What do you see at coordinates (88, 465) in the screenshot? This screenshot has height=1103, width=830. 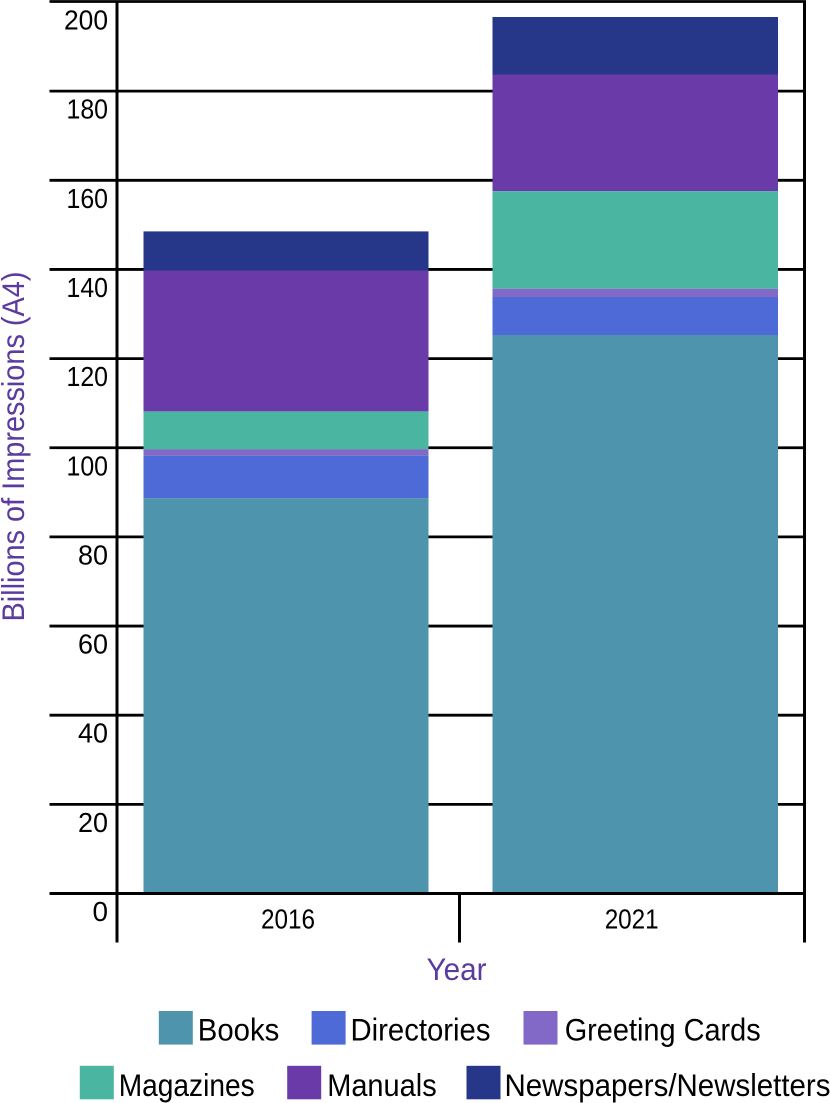 I see `svg-text: 100` at bounding box center [88, 465].